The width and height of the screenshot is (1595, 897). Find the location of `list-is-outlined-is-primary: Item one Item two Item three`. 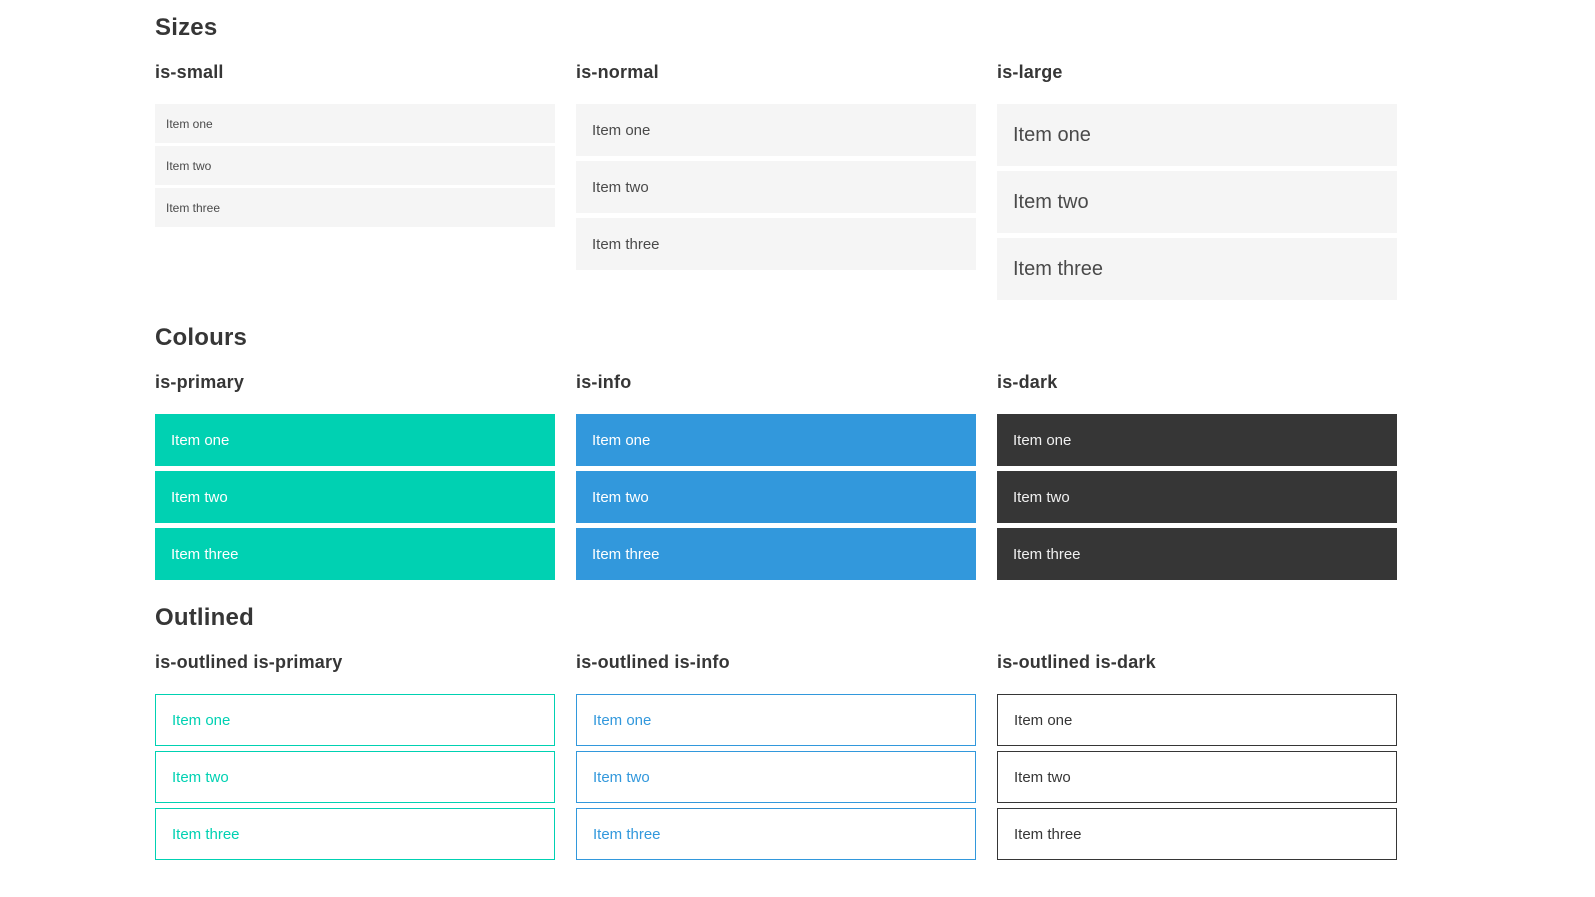

list-is-outlined-is-primary: Item one Item two Item three is located at coordinates (355, 777).